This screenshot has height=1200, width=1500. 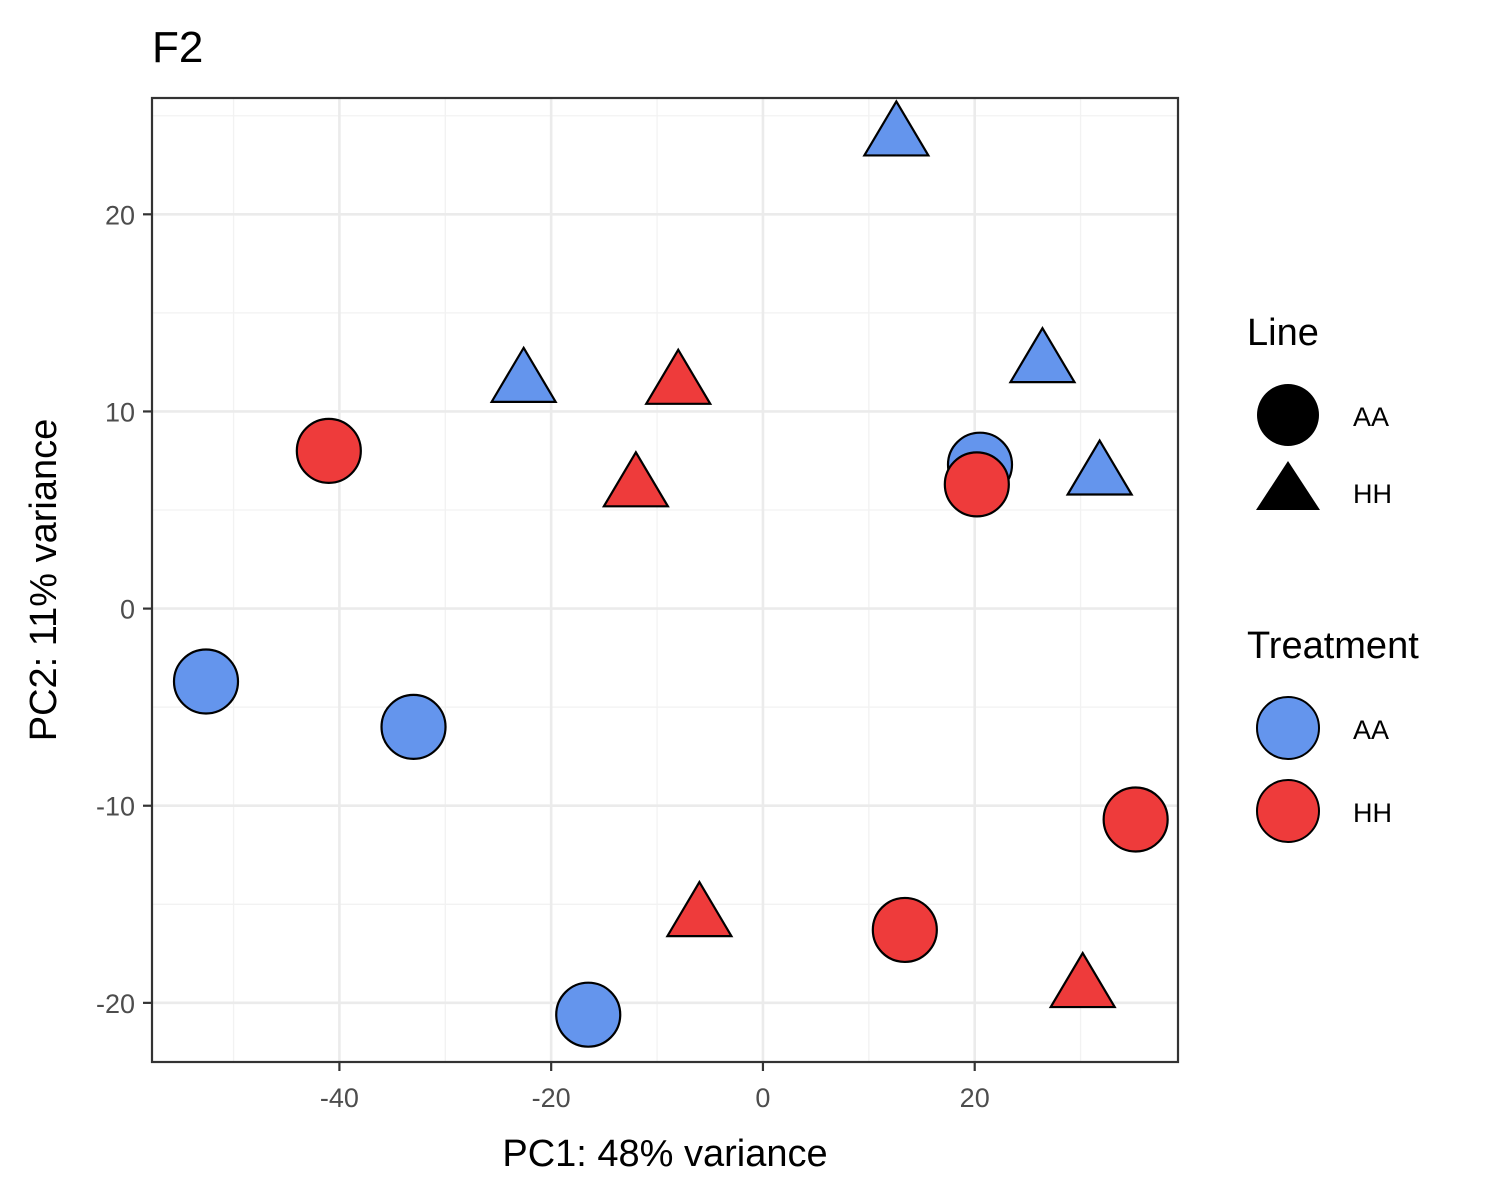 I want to click on y-tick-label: 10, so click(x=120, y=412).